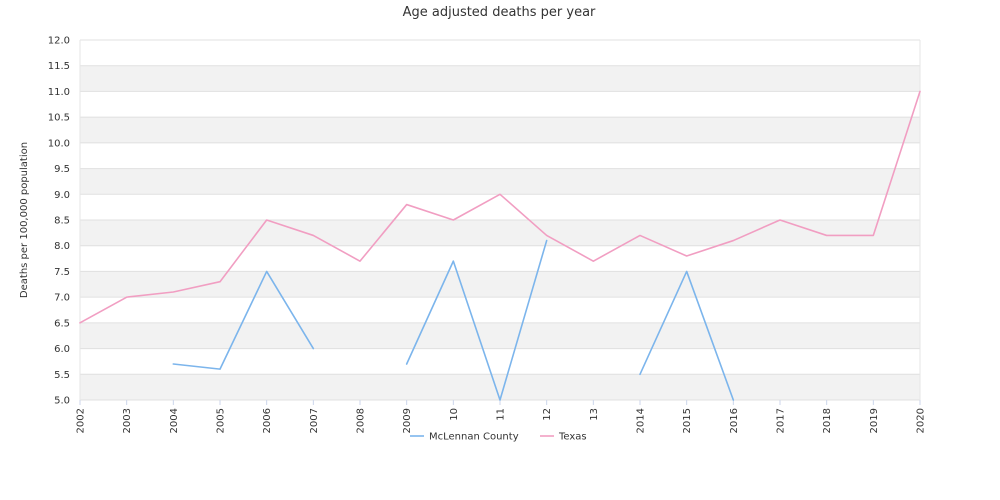  Describe the element at coordinates (59, 118) in the screenshot. I see `y-tick-label: 10.5` at that location.